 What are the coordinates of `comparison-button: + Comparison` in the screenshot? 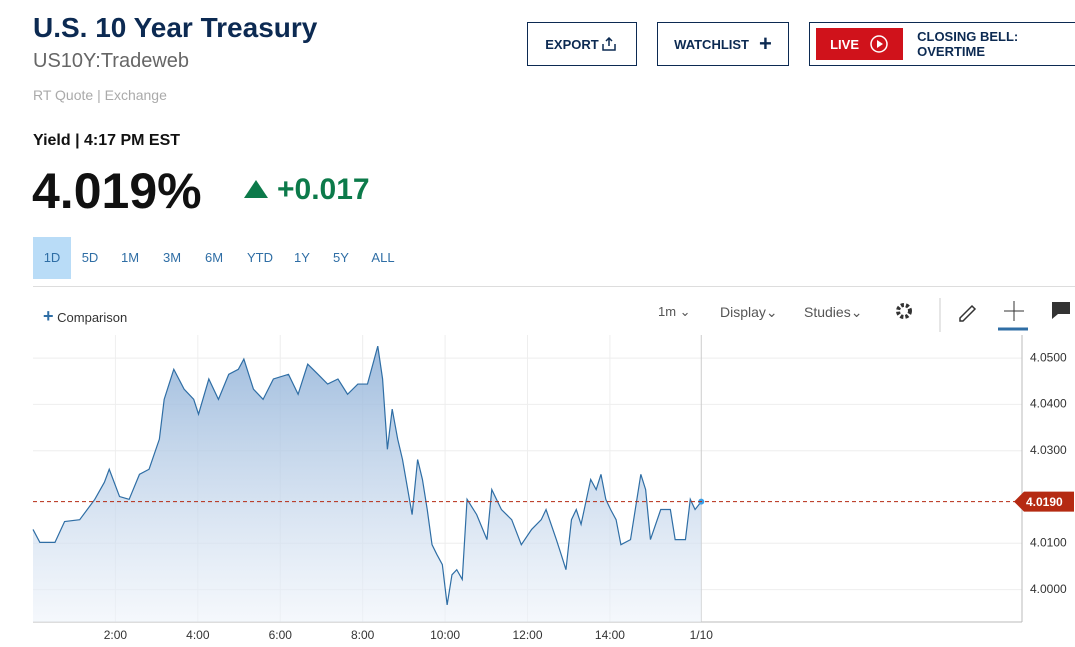 It's located at (85, 316).